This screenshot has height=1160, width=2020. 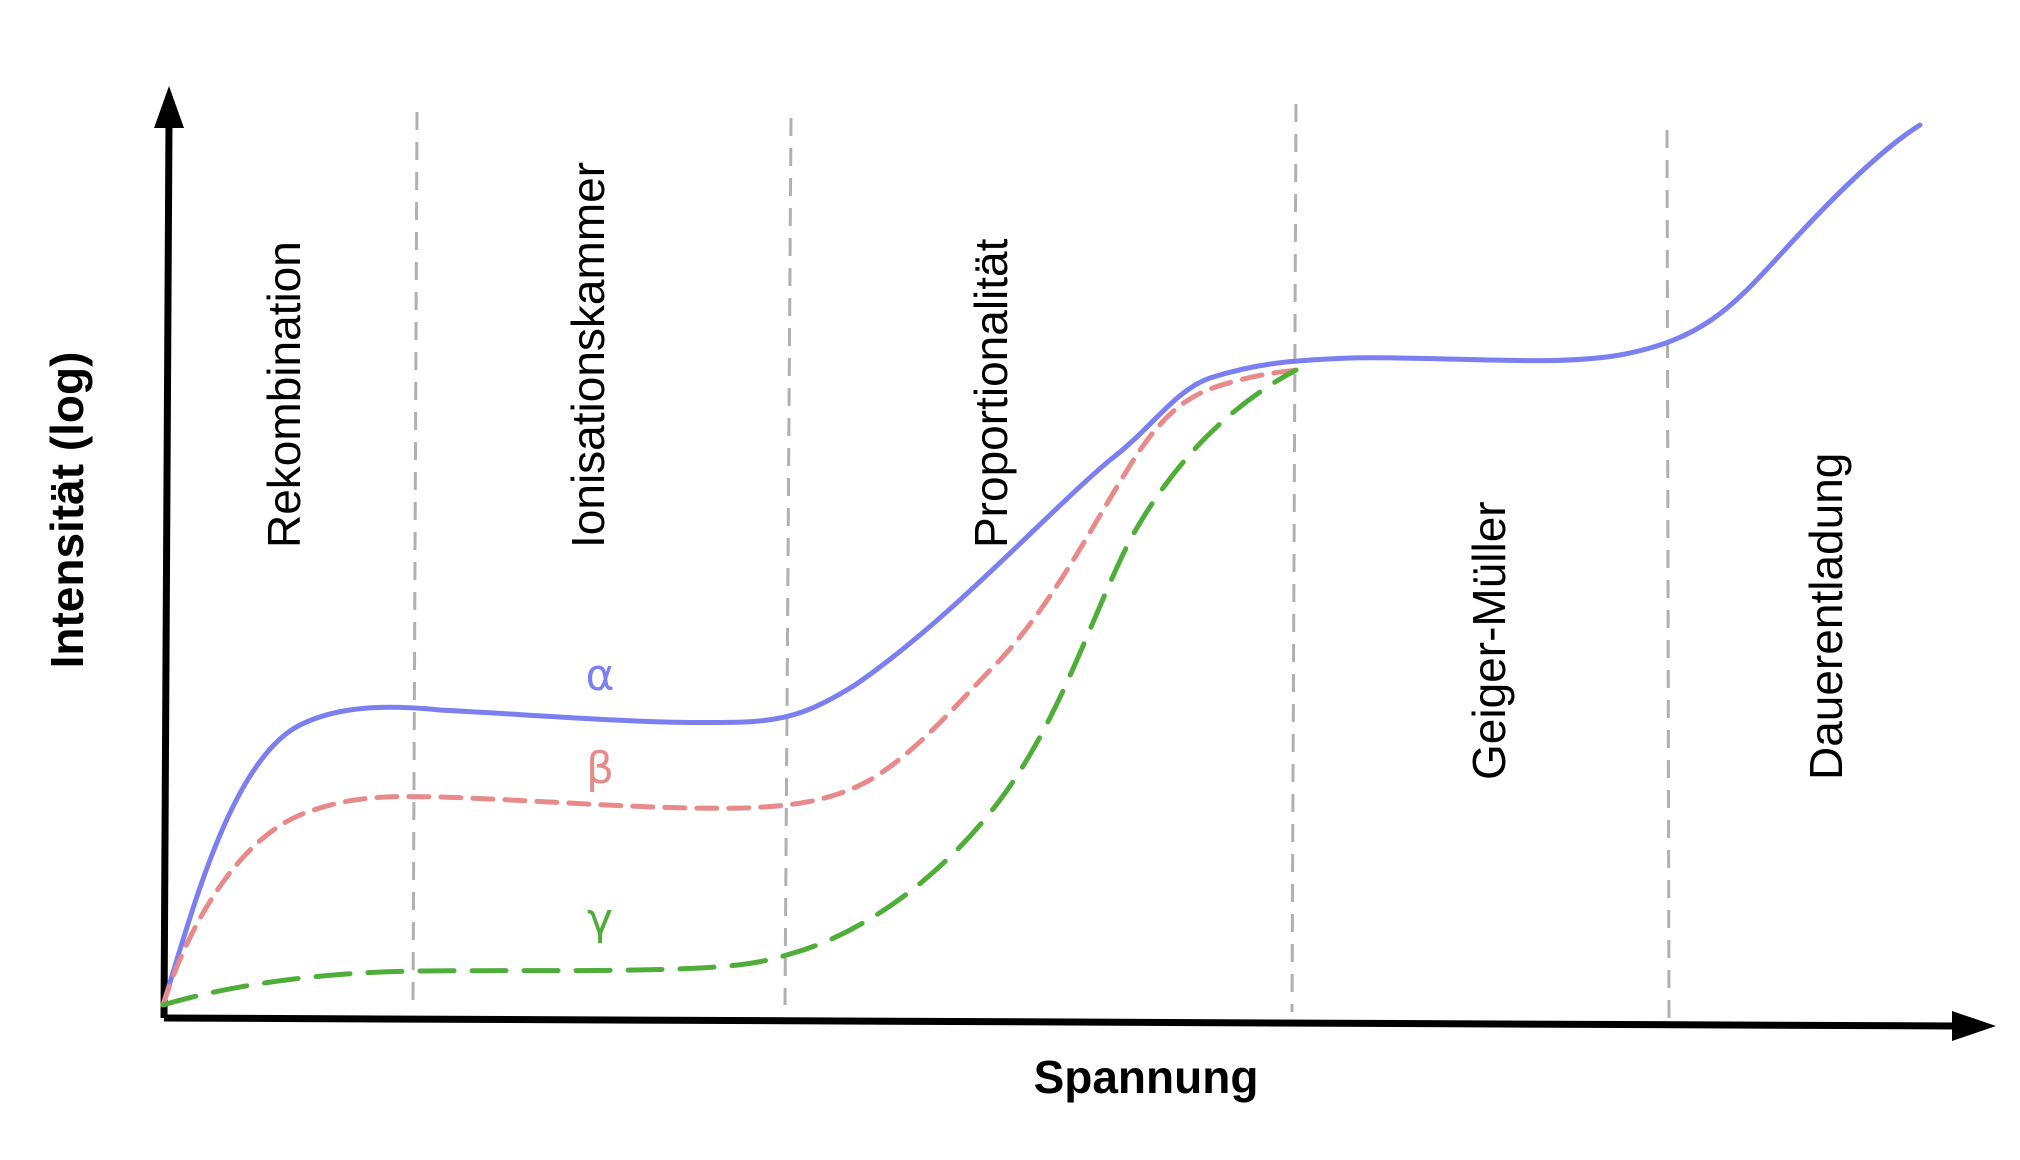 I want to click on y-axis-arrowhead, so click(x=169, y=107).